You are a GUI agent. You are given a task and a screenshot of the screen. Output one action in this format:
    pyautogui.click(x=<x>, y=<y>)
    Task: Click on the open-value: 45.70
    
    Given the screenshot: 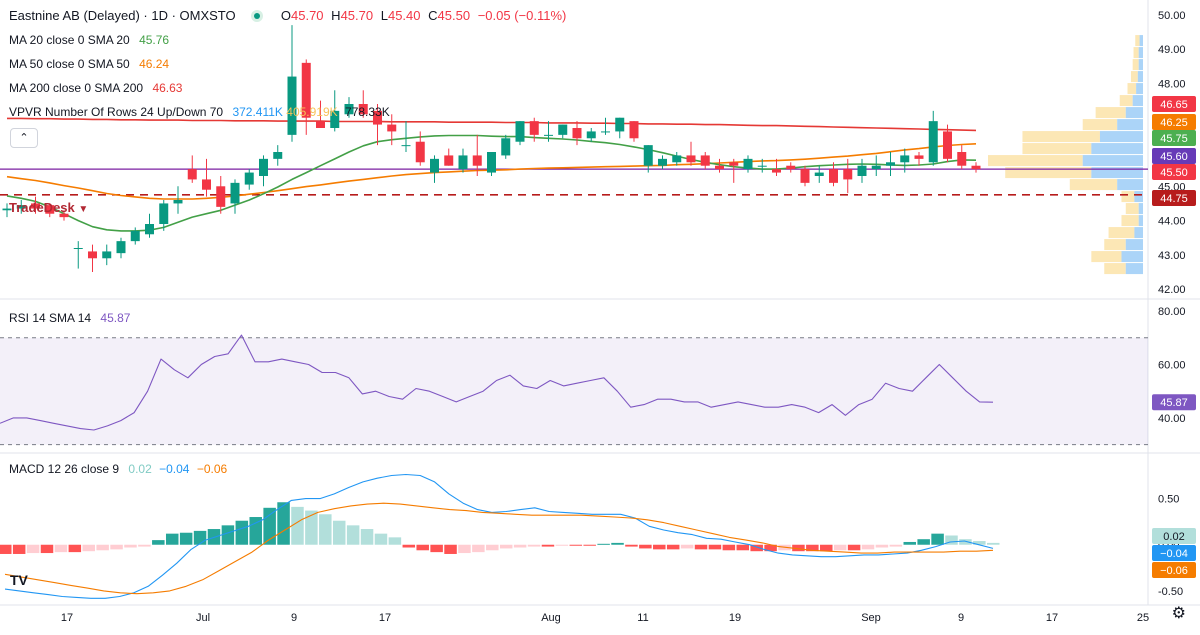 What is the action you would take?
    pyautogui.click(x=307, y=15)
    